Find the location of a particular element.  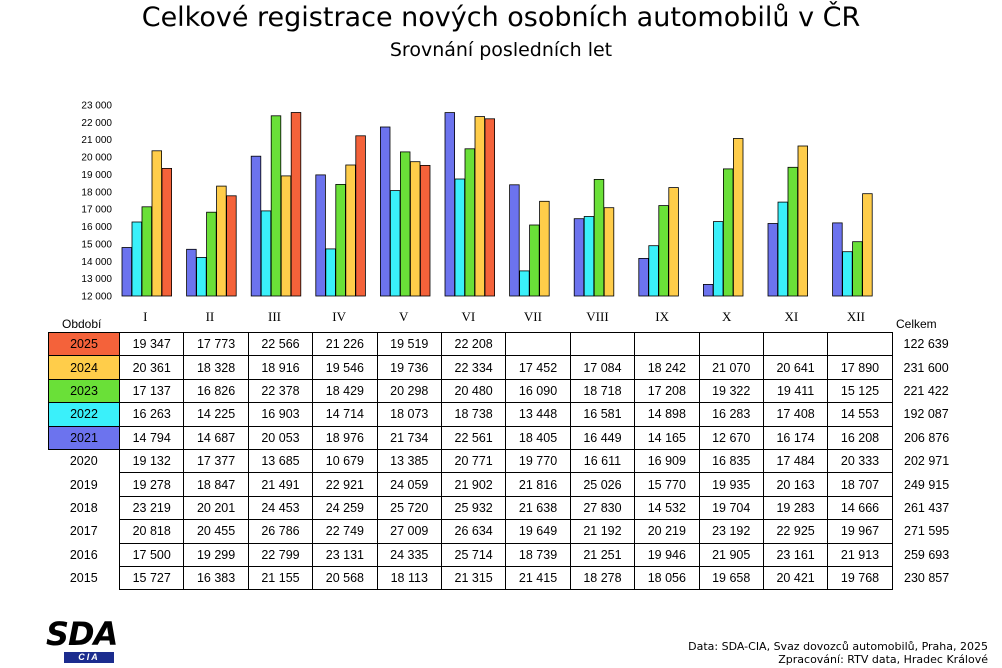

table-cell: 19 278 is located at coordinates (151, 484).